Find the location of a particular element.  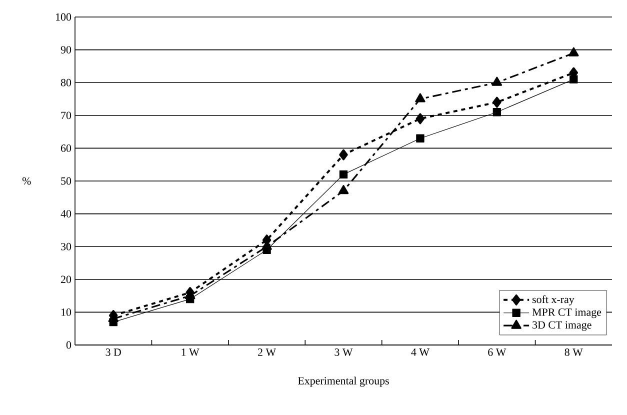

x-axis-title: Experimental groups is located at coordinates (343, 381).